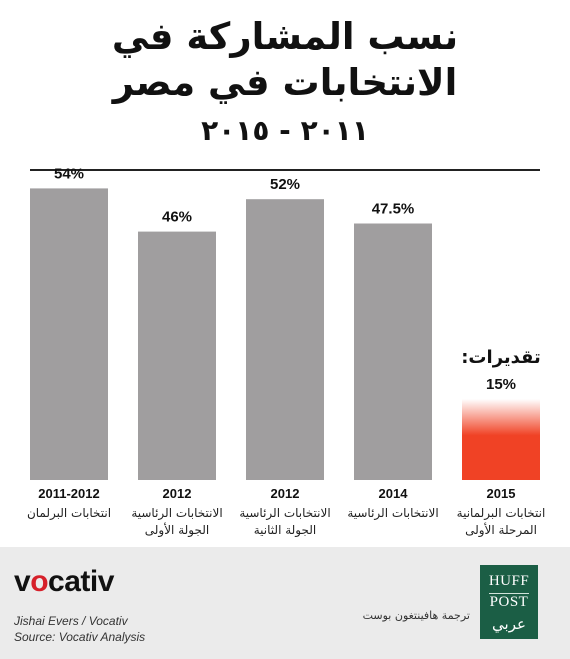 The width and height of the screenshot is (570, 659). What do you see at coordinates (69, 173) in the screenshot?
I see `bar-value-label: 54%` at bounding box center [69, 173].